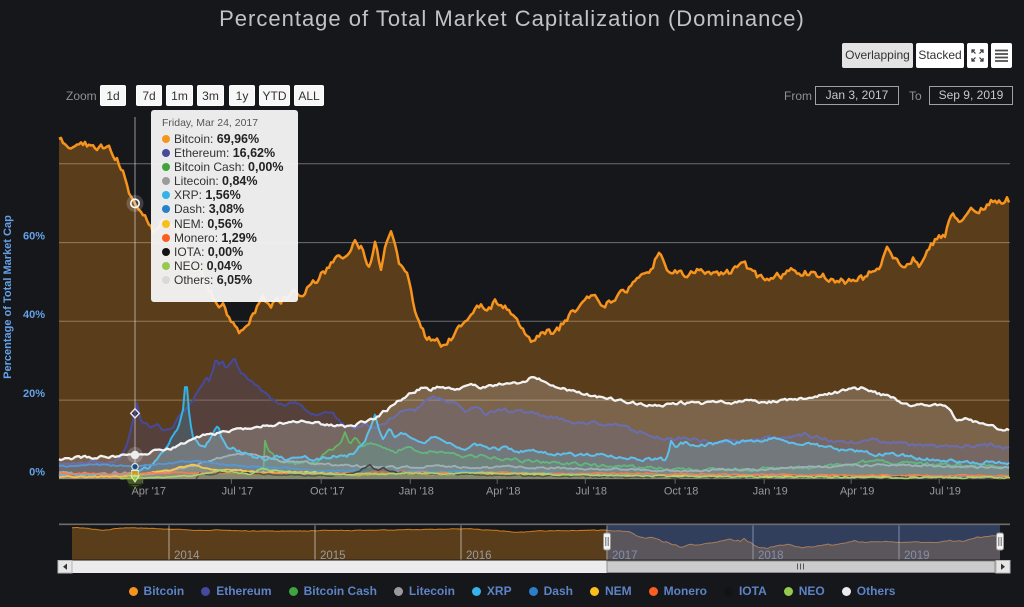 Image resolution: width=1024 pixels, height=607 pixels. I want to click on svg-text: 40%, so click(34, 315).